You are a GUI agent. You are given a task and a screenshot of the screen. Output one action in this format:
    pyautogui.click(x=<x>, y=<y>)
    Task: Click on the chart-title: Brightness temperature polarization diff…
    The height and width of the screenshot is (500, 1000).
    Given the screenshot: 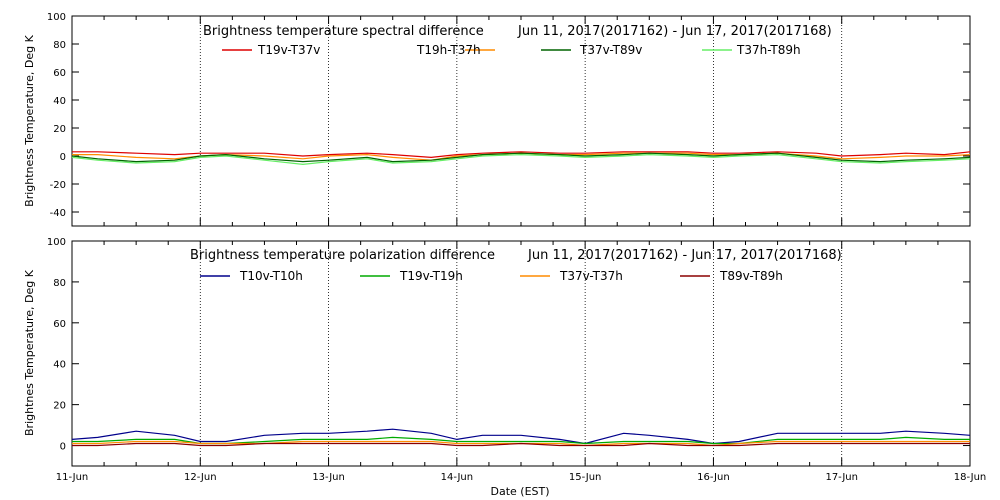 What is the action you would take?
    pyautogui.click(x=342, y=255)
    